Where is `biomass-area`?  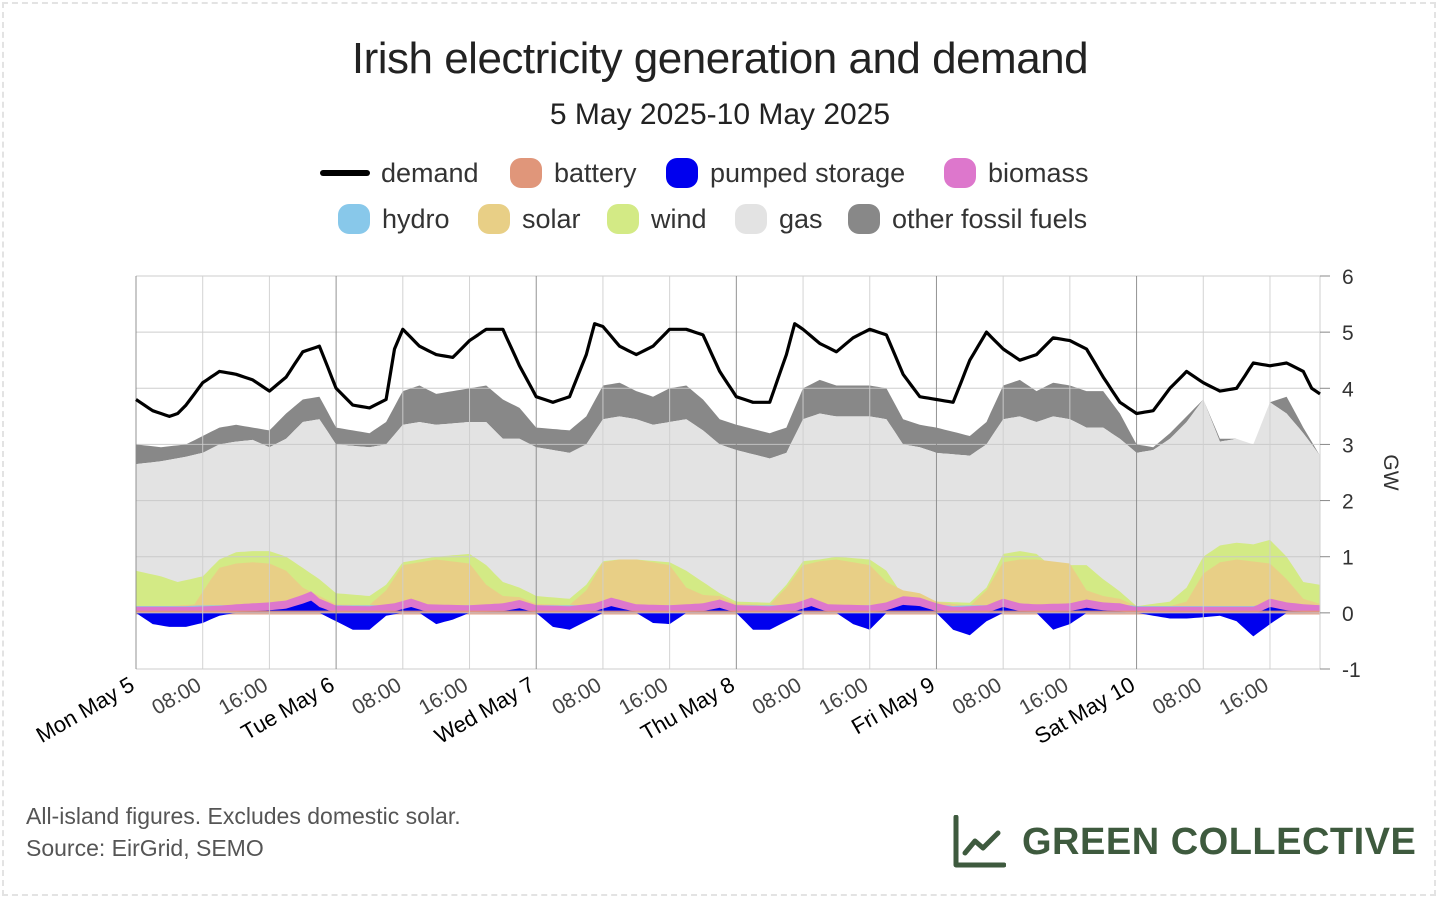 biomass-area is located at coordinates (728, 602).